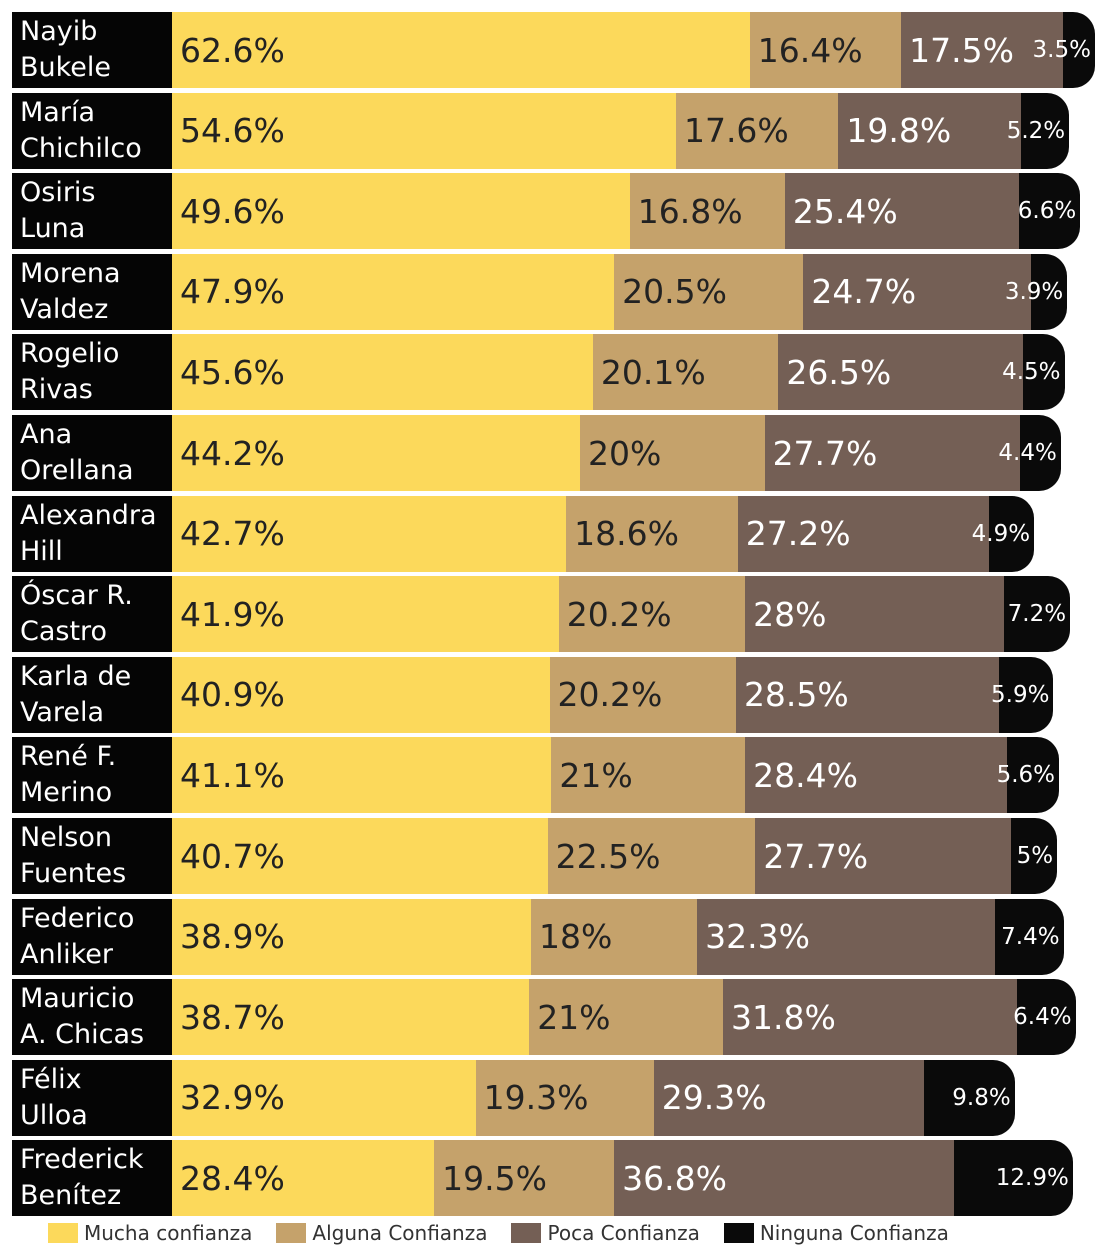  What do you see at coordinates (605, 1233) in the screenshot?
I see `legend-item: Poca Confianza` at bounding box center [605, 1233].